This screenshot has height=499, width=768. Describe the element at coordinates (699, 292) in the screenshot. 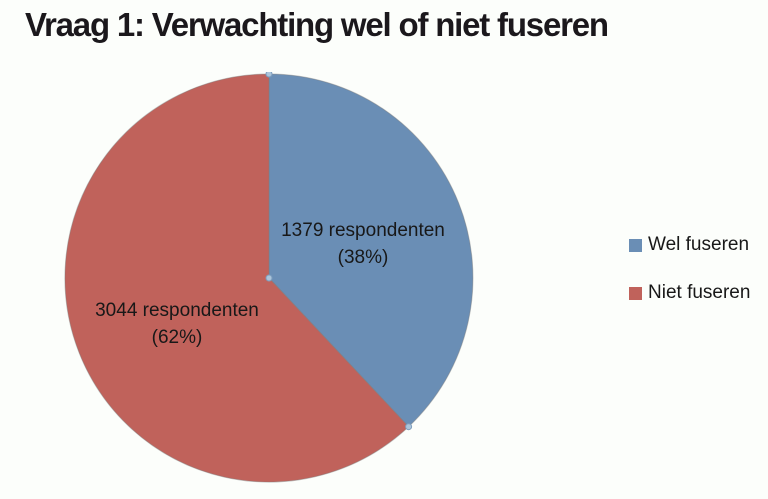

I see `legend-item-label: Niet fuseren` at that location.